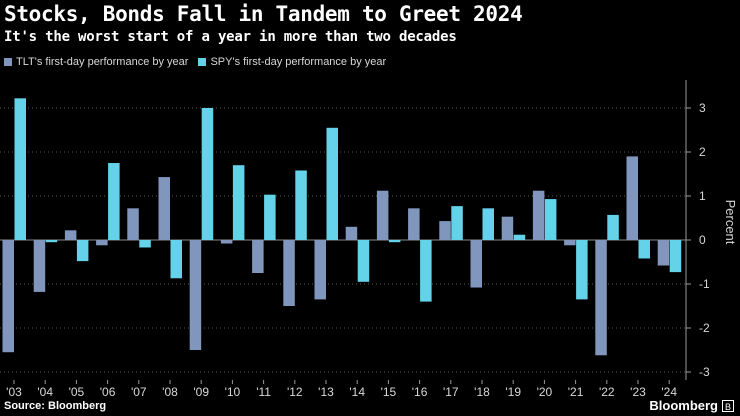 Image resolution: width=740 pixels, height=416 pixels. I want to click on brand-name: Bloomberg, so click(683, 405).